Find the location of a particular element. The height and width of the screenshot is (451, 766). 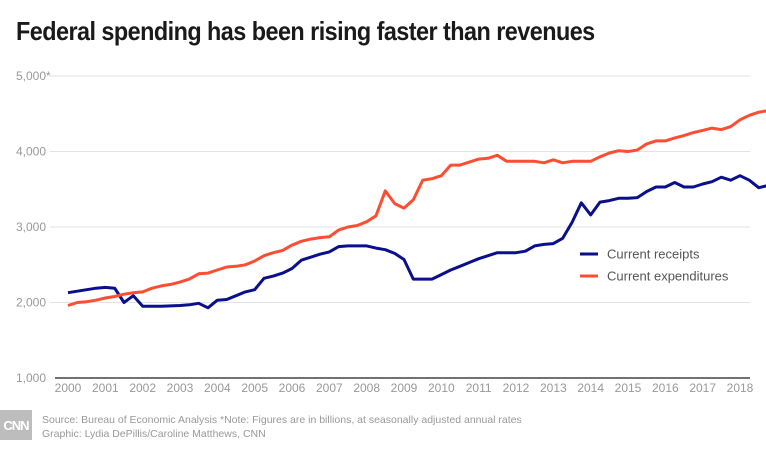

cnn-logo: CNN is located at coordinates (16, 425).